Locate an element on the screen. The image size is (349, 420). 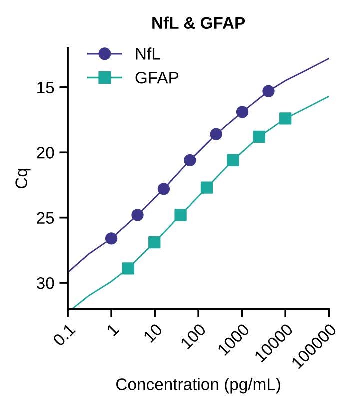
legend-label: GFAP is located at coordinates (157, 78).